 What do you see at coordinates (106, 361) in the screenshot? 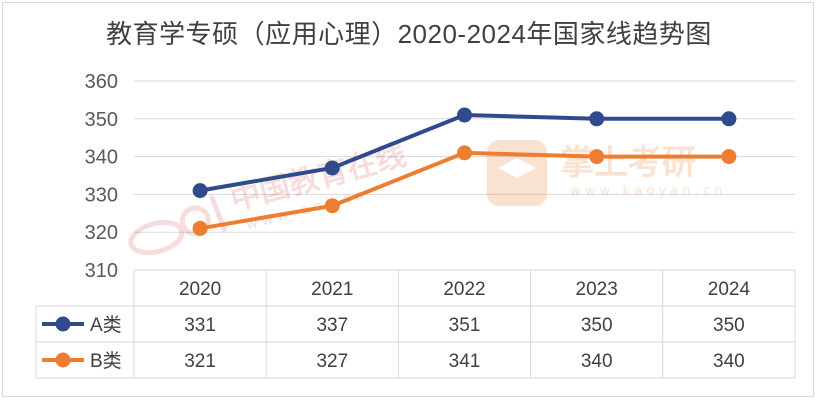
I see `legend-label: B类` at bounding box center [106, 361].